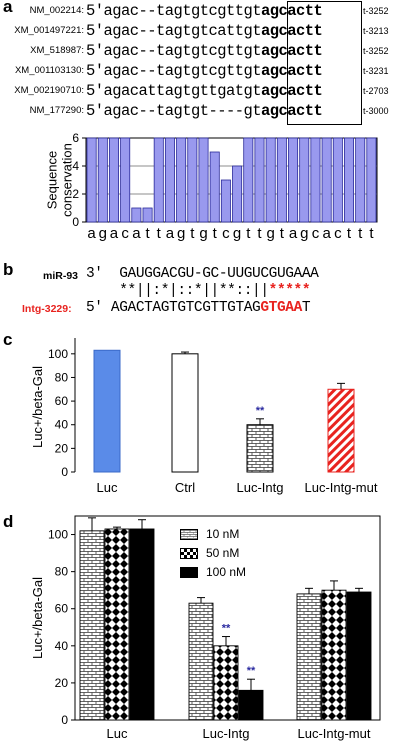 This screenshot has height=745, width=402. I want to click on x-tick-label: Luc-Intg, so click(226, 733).